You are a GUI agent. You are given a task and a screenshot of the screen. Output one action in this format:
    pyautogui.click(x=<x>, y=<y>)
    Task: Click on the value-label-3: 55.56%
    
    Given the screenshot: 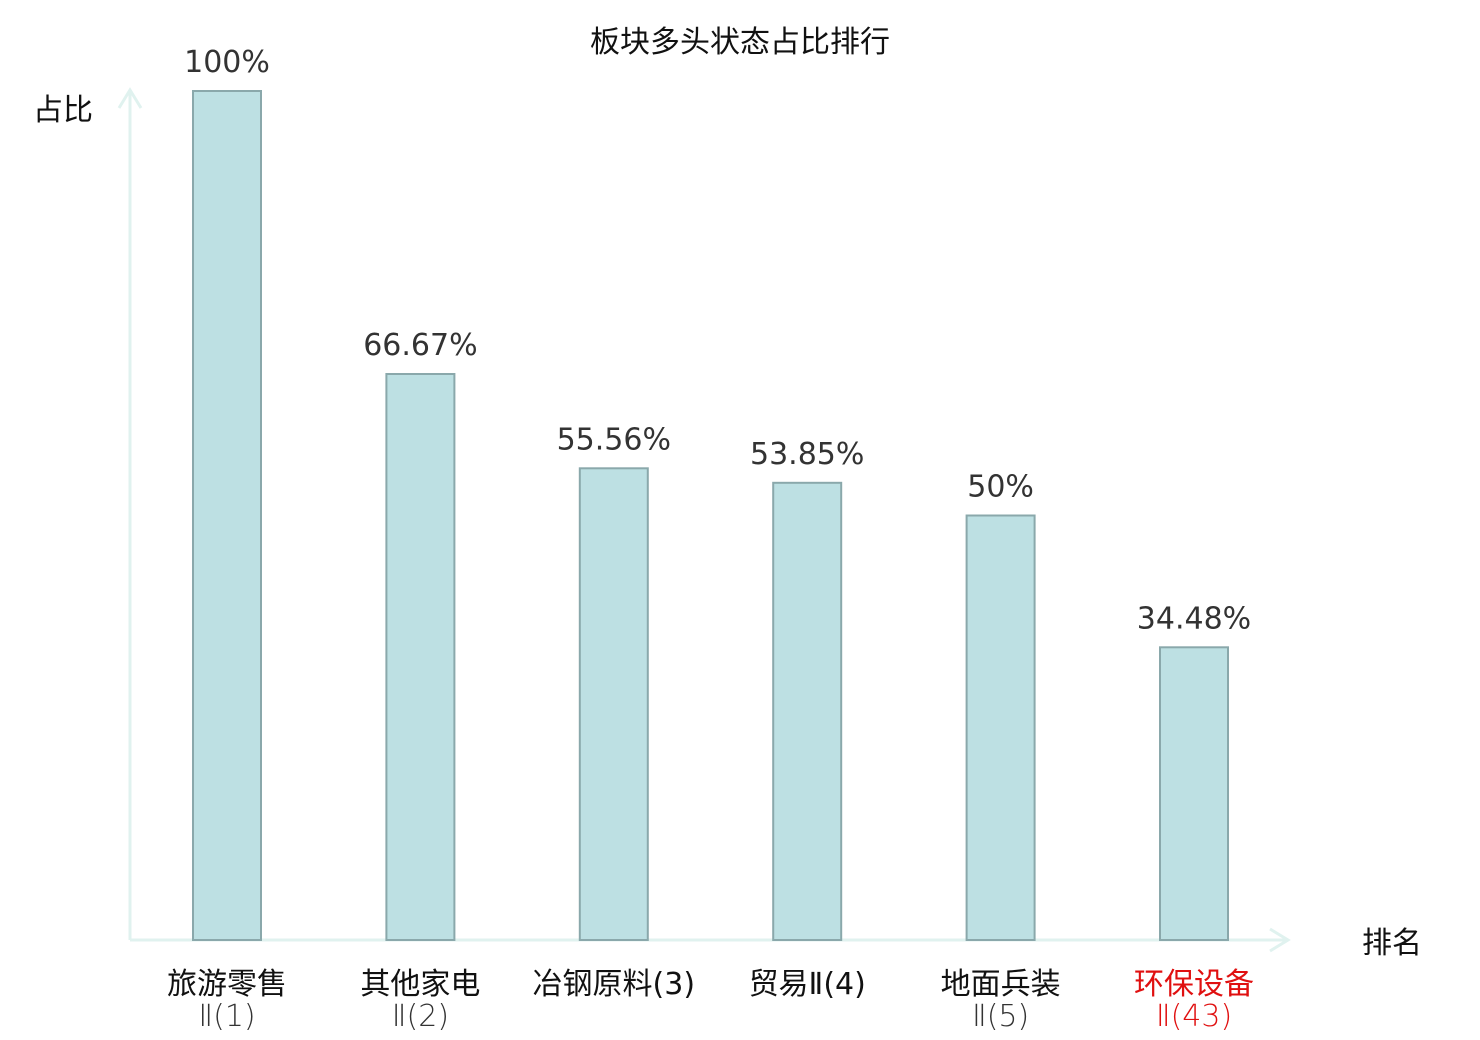 What is the action you would take?
    pyautogui.click(x=614, y=439)
    